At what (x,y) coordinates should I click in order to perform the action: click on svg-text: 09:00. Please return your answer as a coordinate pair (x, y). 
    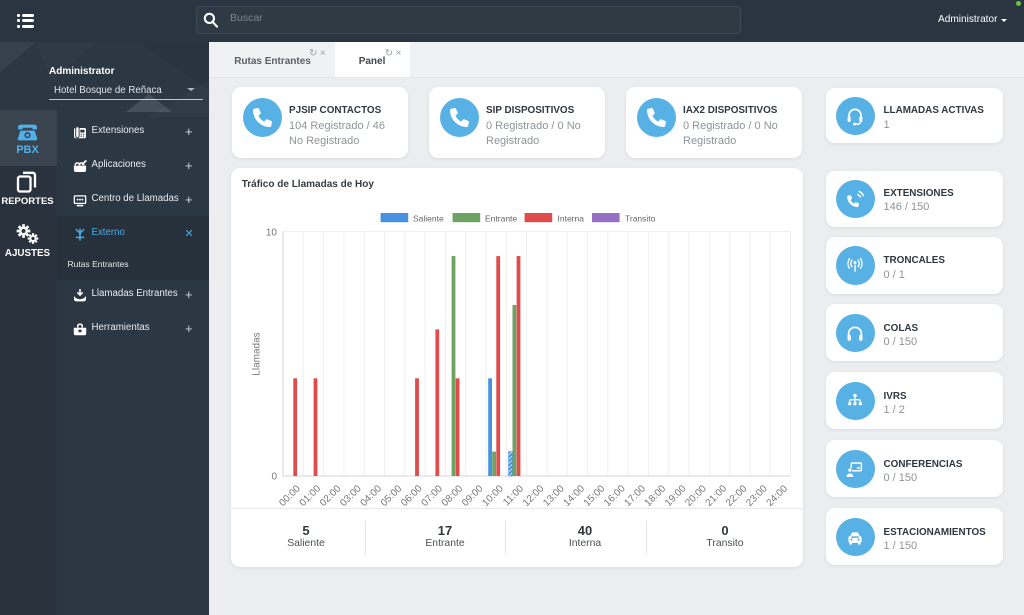
    Looking at the image, I should click on (473, 495).